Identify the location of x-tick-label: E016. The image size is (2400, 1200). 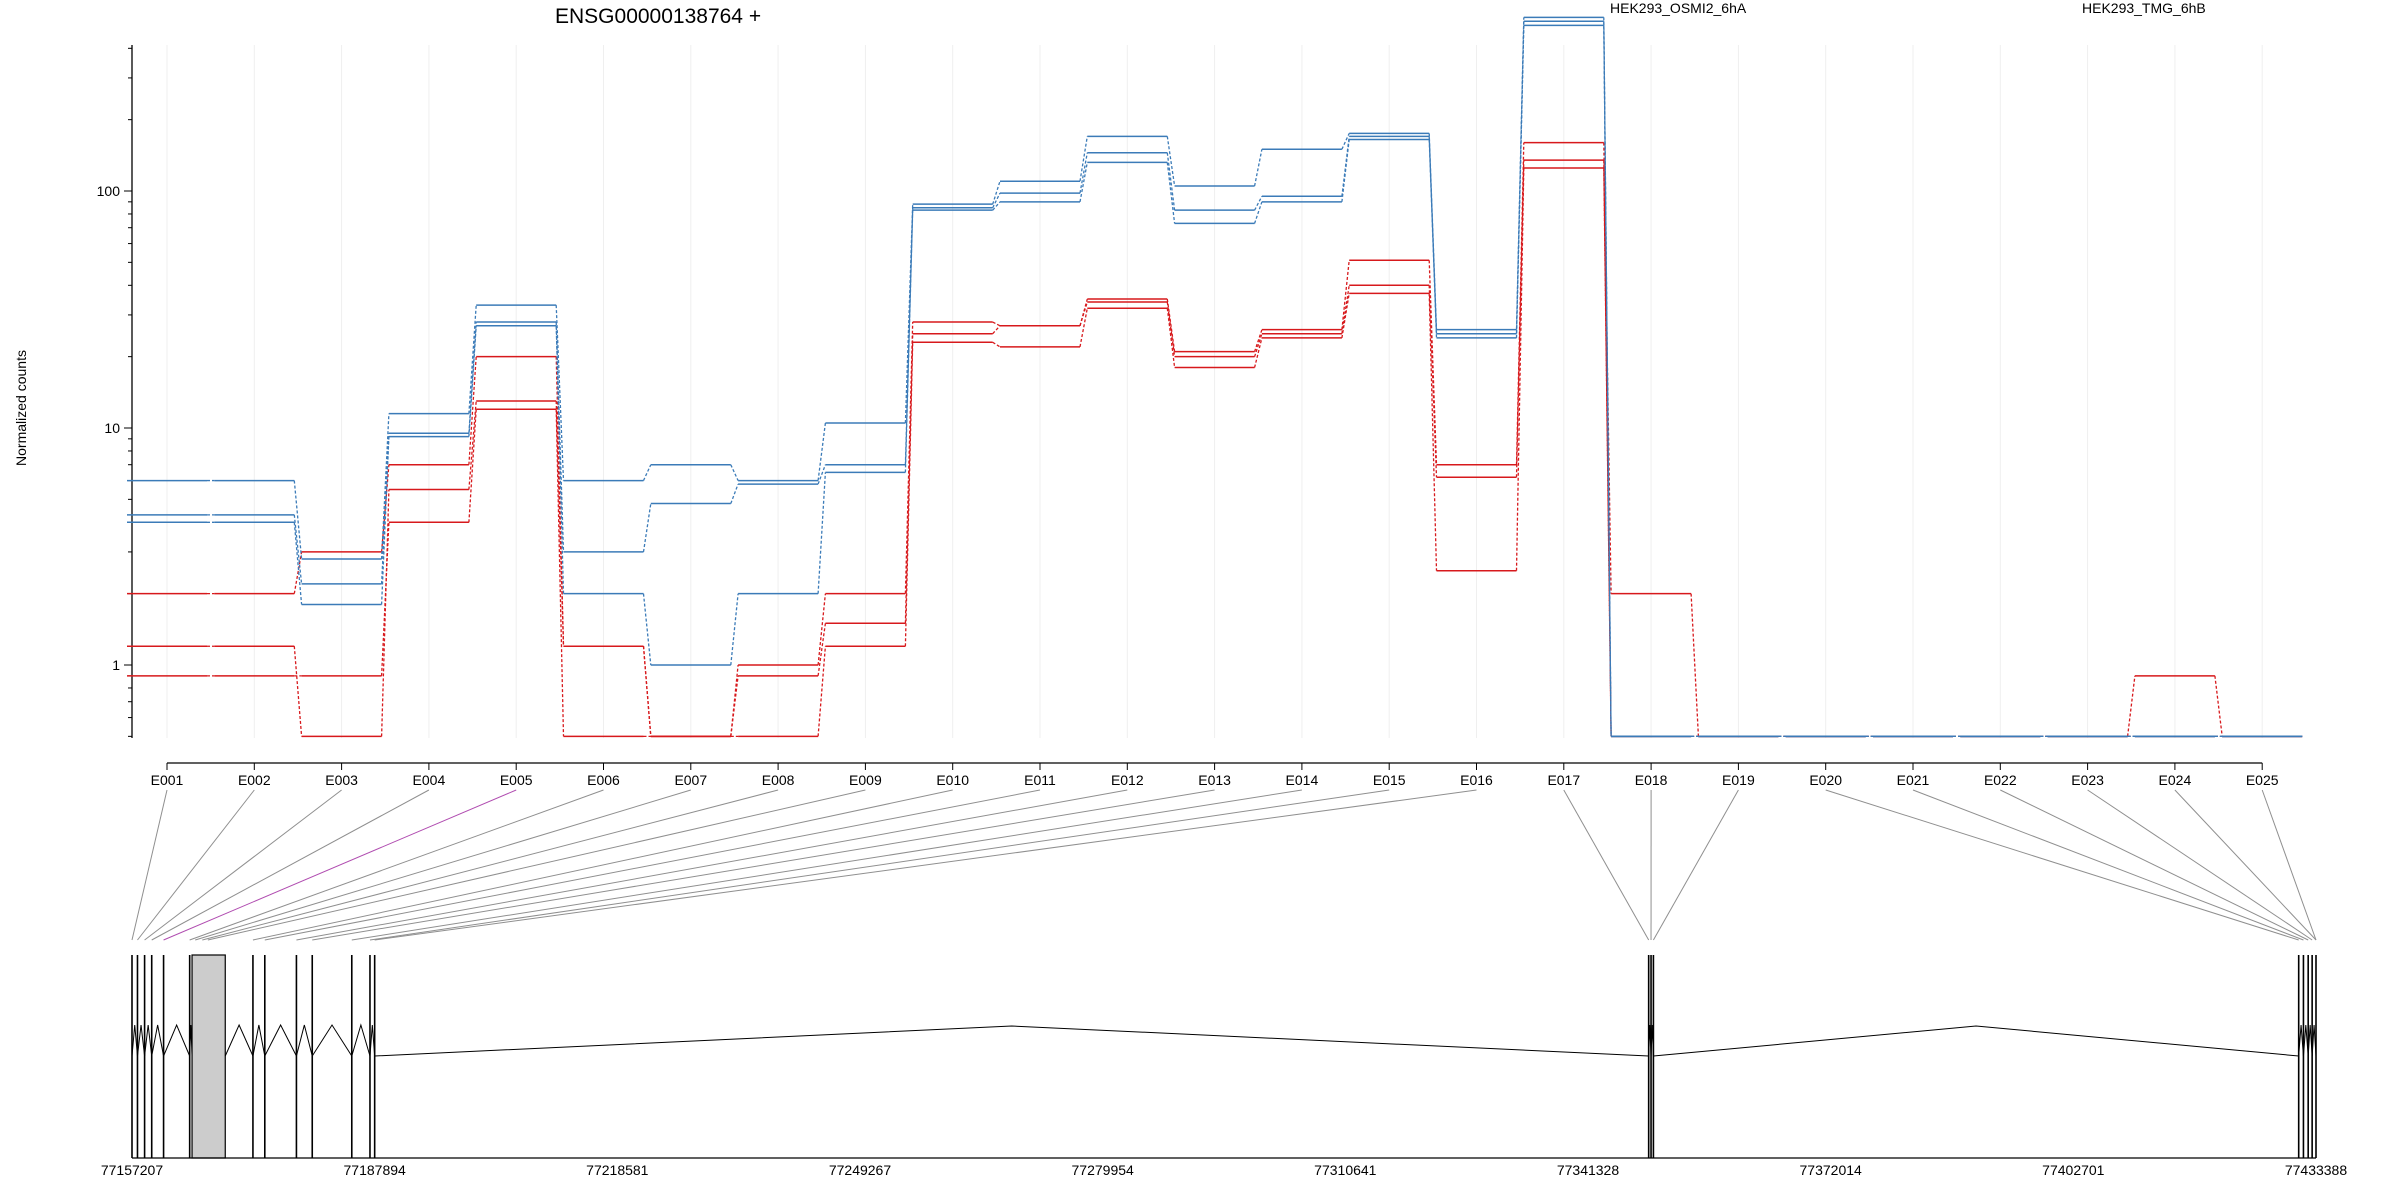
(1476, 780).